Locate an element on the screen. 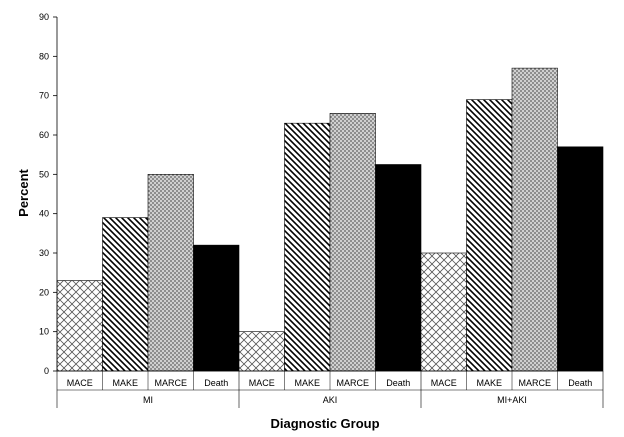 Image resolution: width=624 pixels, height=437 pixels. y-tick-label: 60 is located at coordinates (44, 135).